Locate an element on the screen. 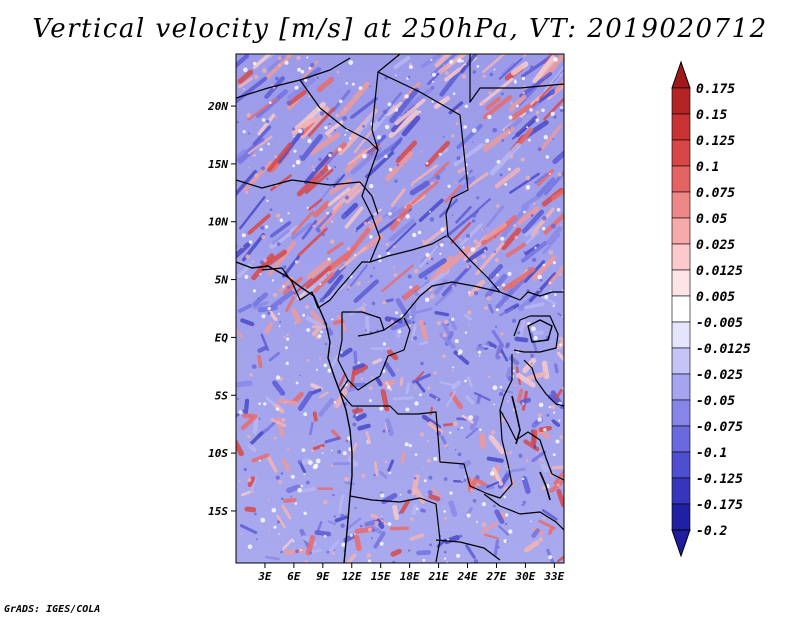 This screenshot has width=800, height=618. latitude-axis: 20N 15N 10N 5N EQ 5S 10S 15S is located at coordinates (221, 309).